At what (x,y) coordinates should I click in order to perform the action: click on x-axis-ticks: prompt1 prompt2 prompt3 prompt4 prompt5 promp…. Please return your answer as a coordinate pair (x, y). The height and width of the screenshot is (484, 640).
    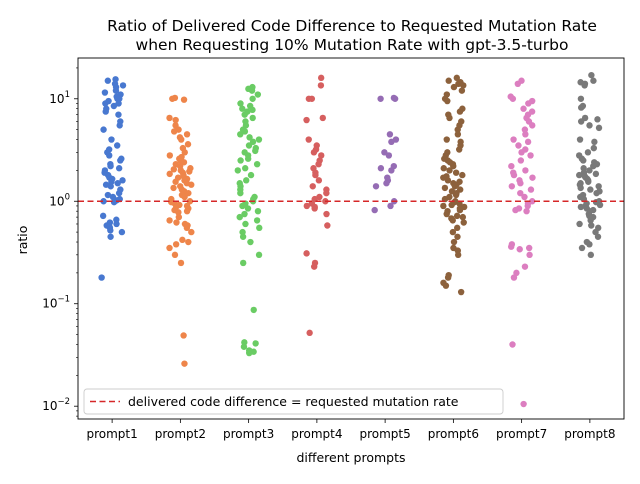
    Looking at the image, I should click on (351, 430).